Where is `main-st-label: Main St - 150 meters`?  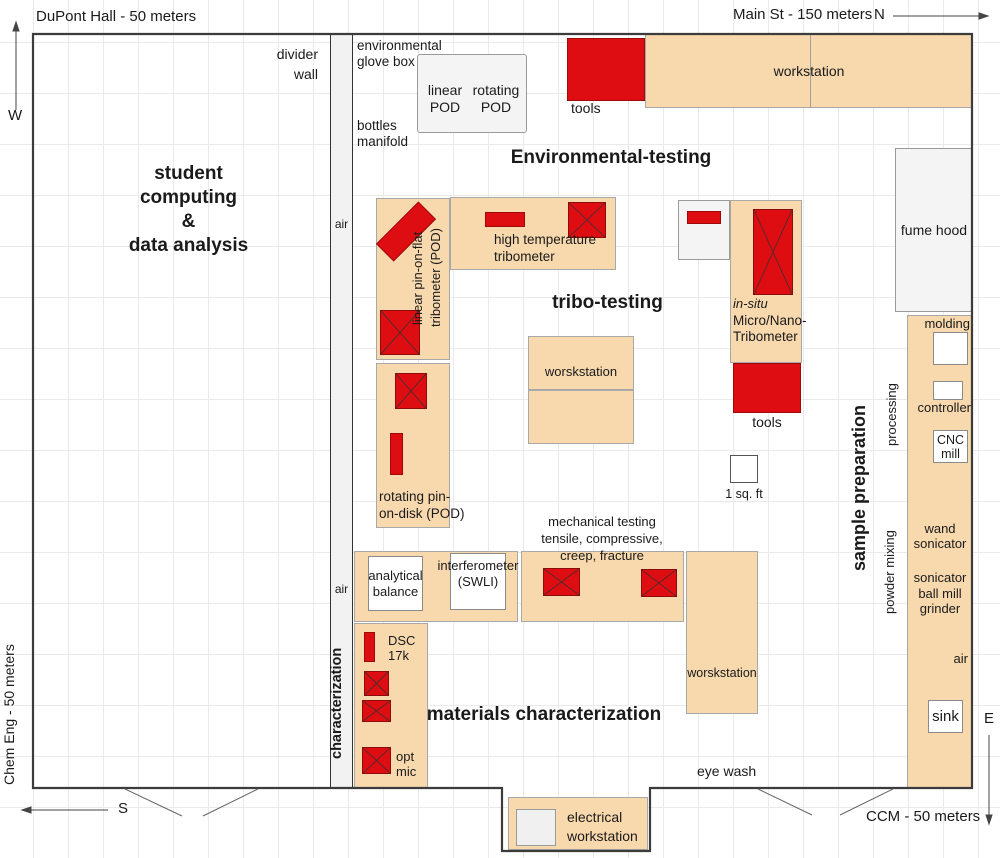
main-st-label: Main St - 150 meters is located at coordinates (803, 14).